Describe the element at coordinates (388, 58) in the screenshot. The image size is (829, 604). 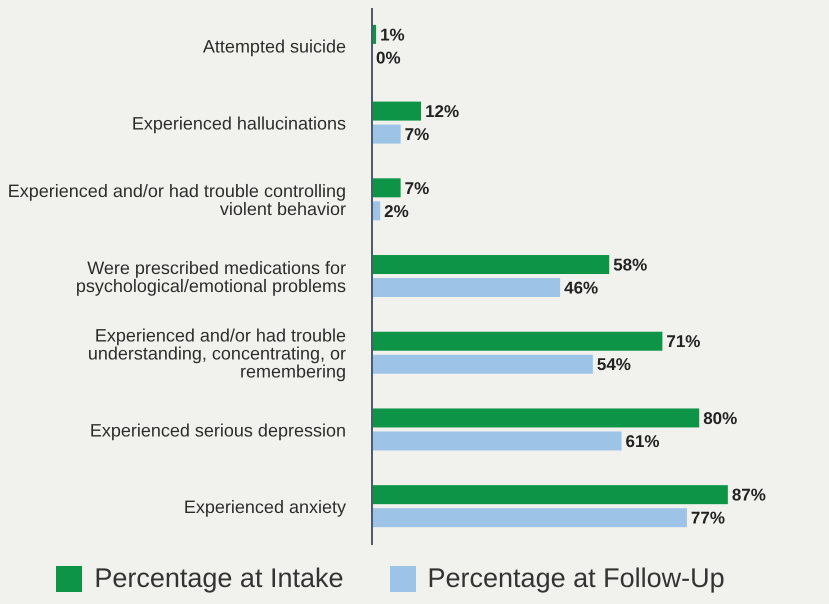
I see `data-label: 0%` at that location.